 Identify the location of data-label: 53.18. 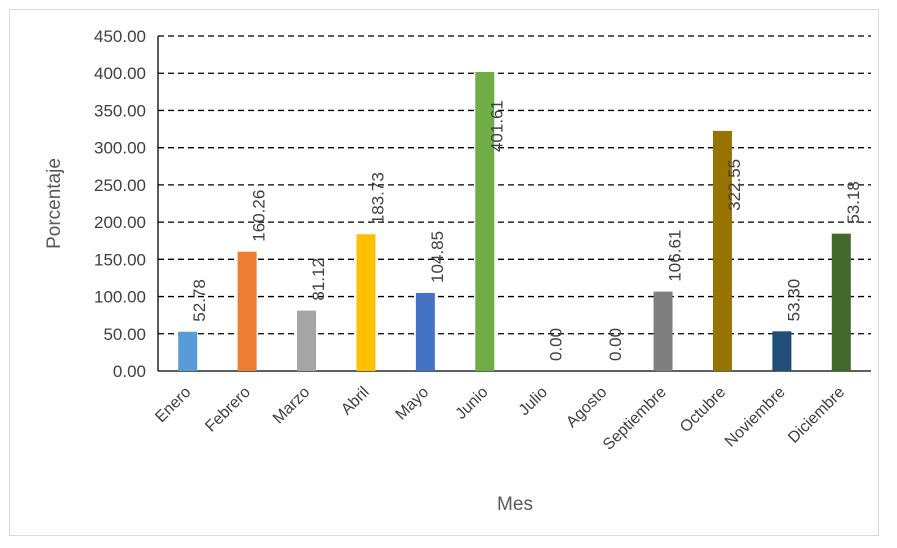
(853, 202).